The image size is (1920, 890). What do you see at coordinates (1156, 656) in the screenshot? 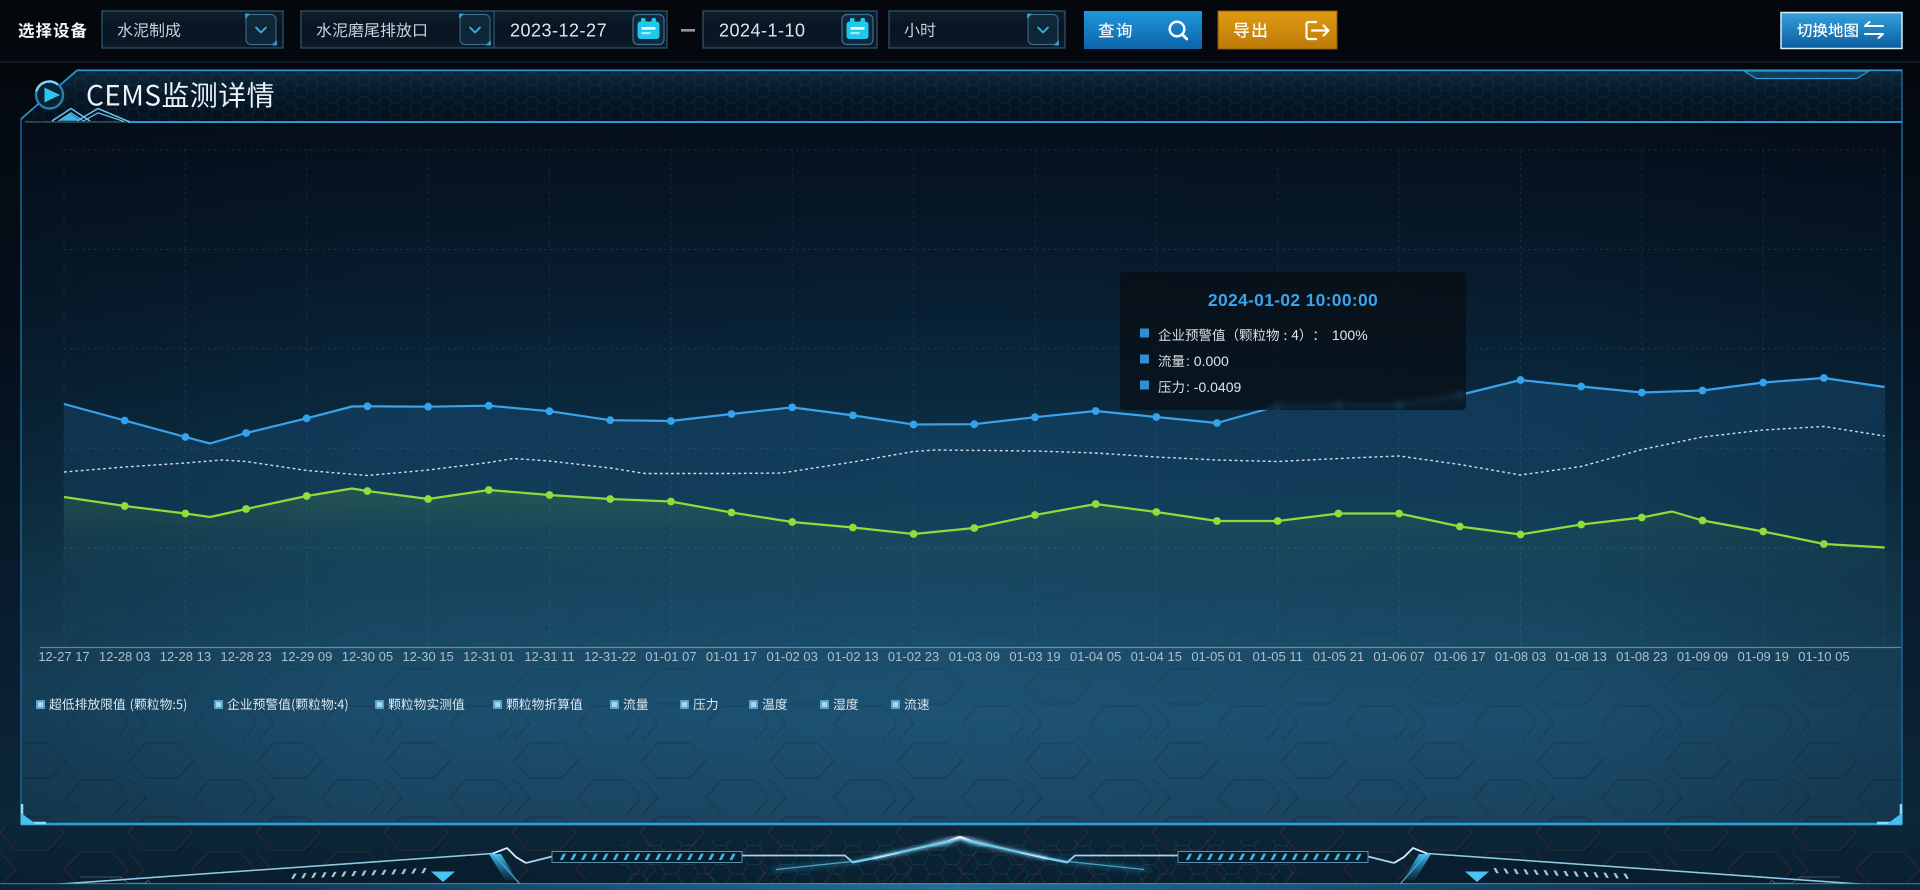
I see `svg-text: 01-04 15` at bounding box center [1156, 656].